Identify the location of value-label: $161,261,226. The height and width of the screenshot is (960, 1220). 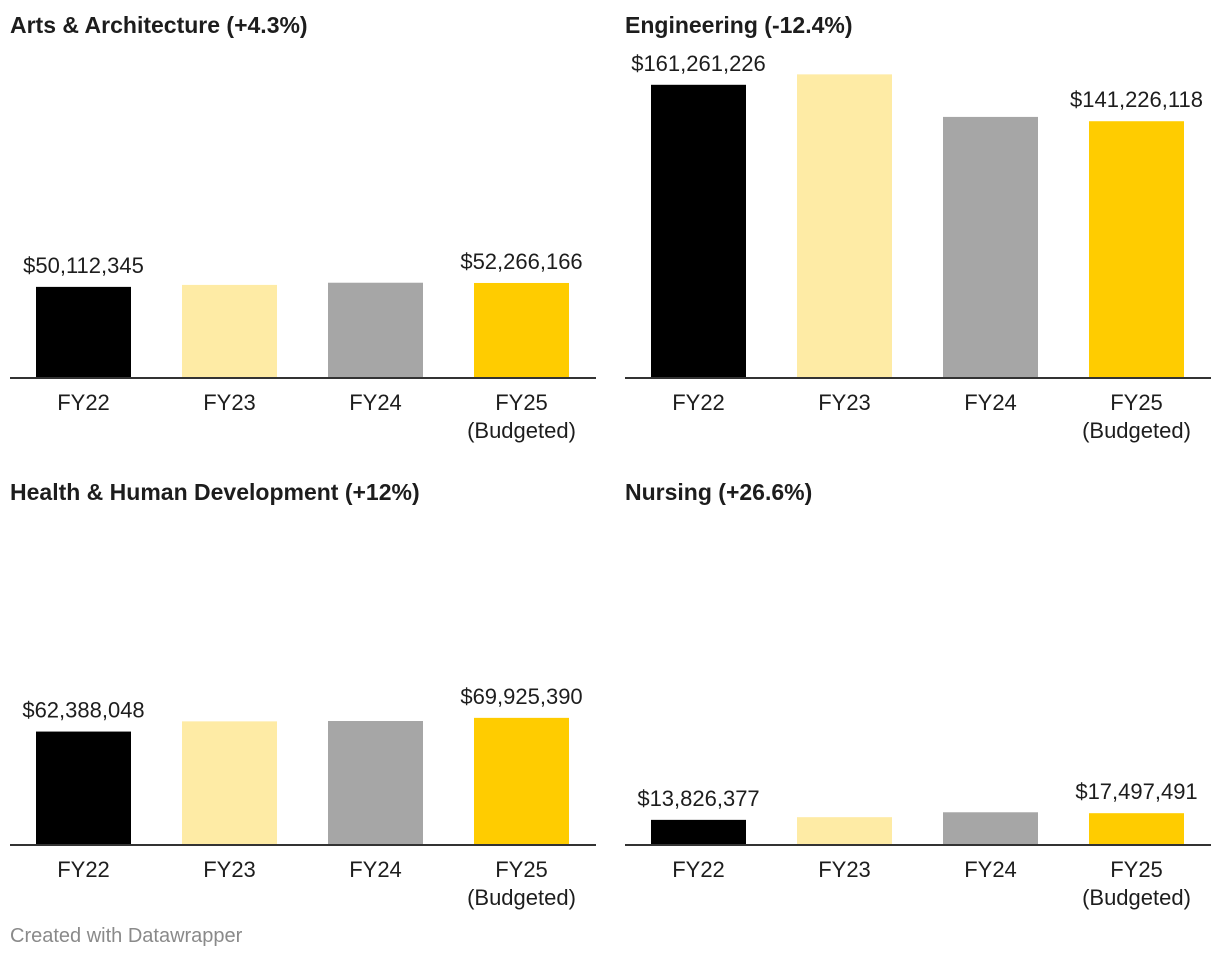
(698, 63).